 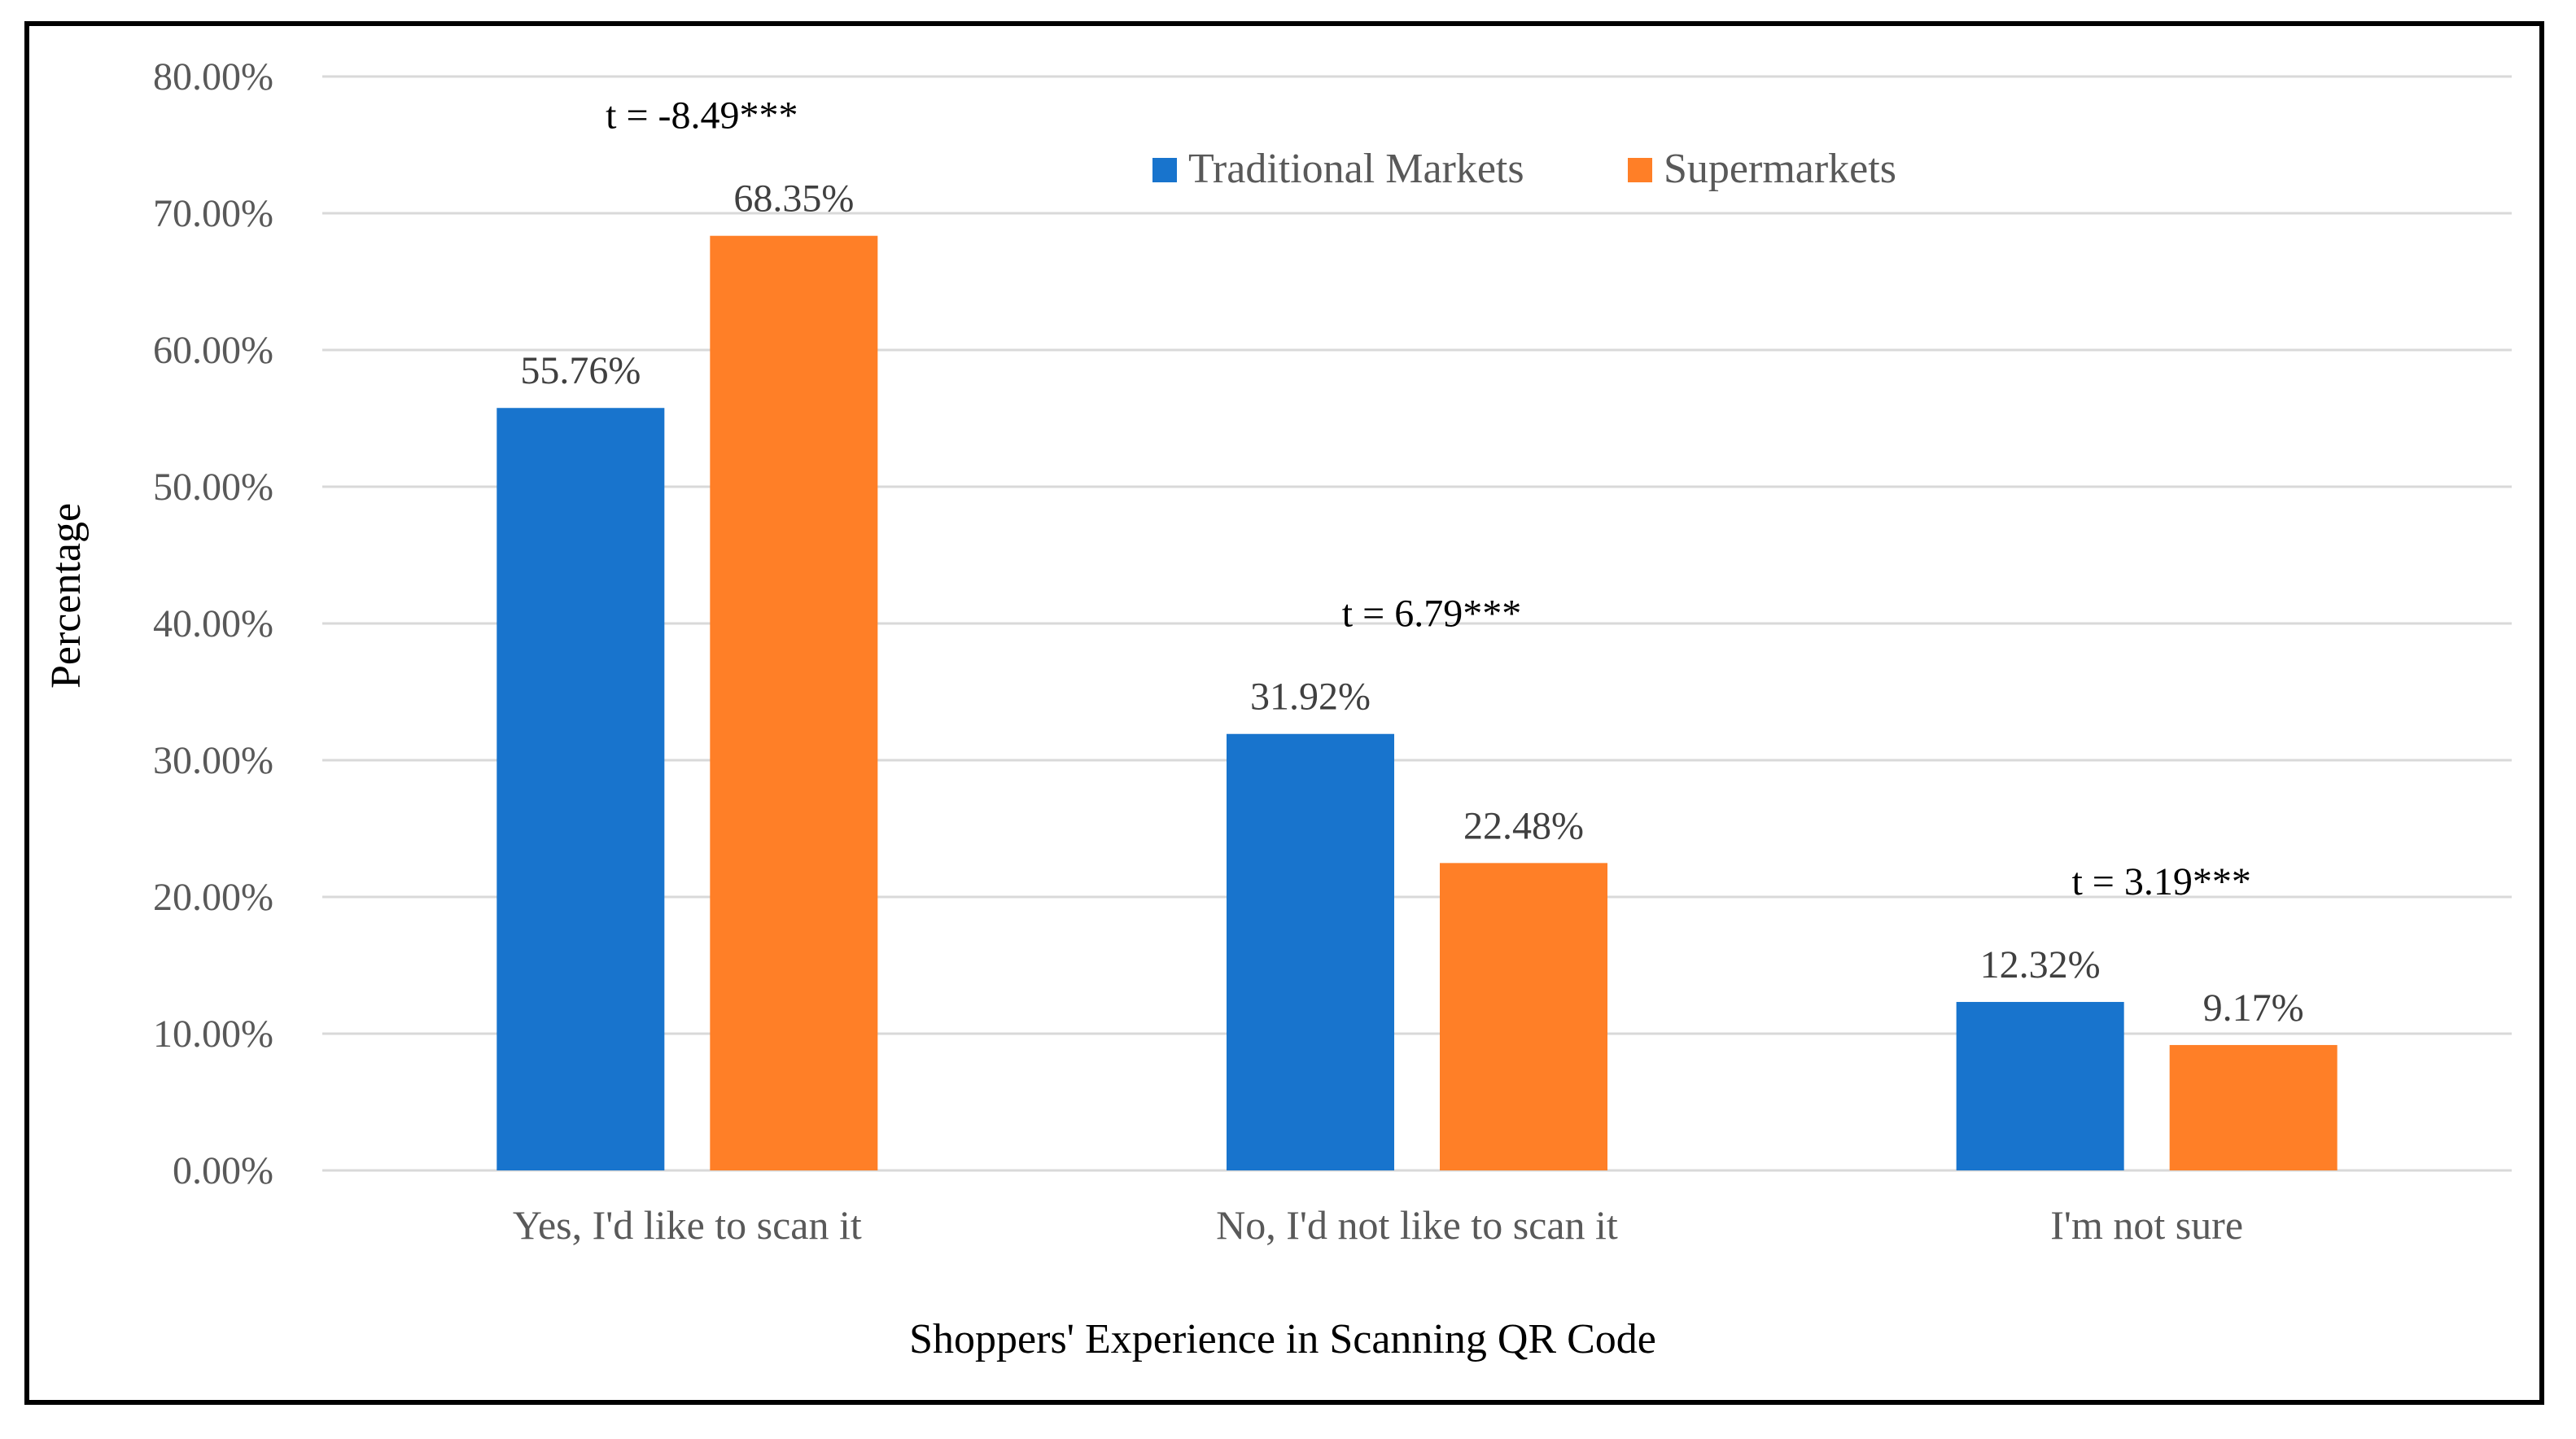 I want to click on data-label: 12.32%, so click(x=2040, y=964).